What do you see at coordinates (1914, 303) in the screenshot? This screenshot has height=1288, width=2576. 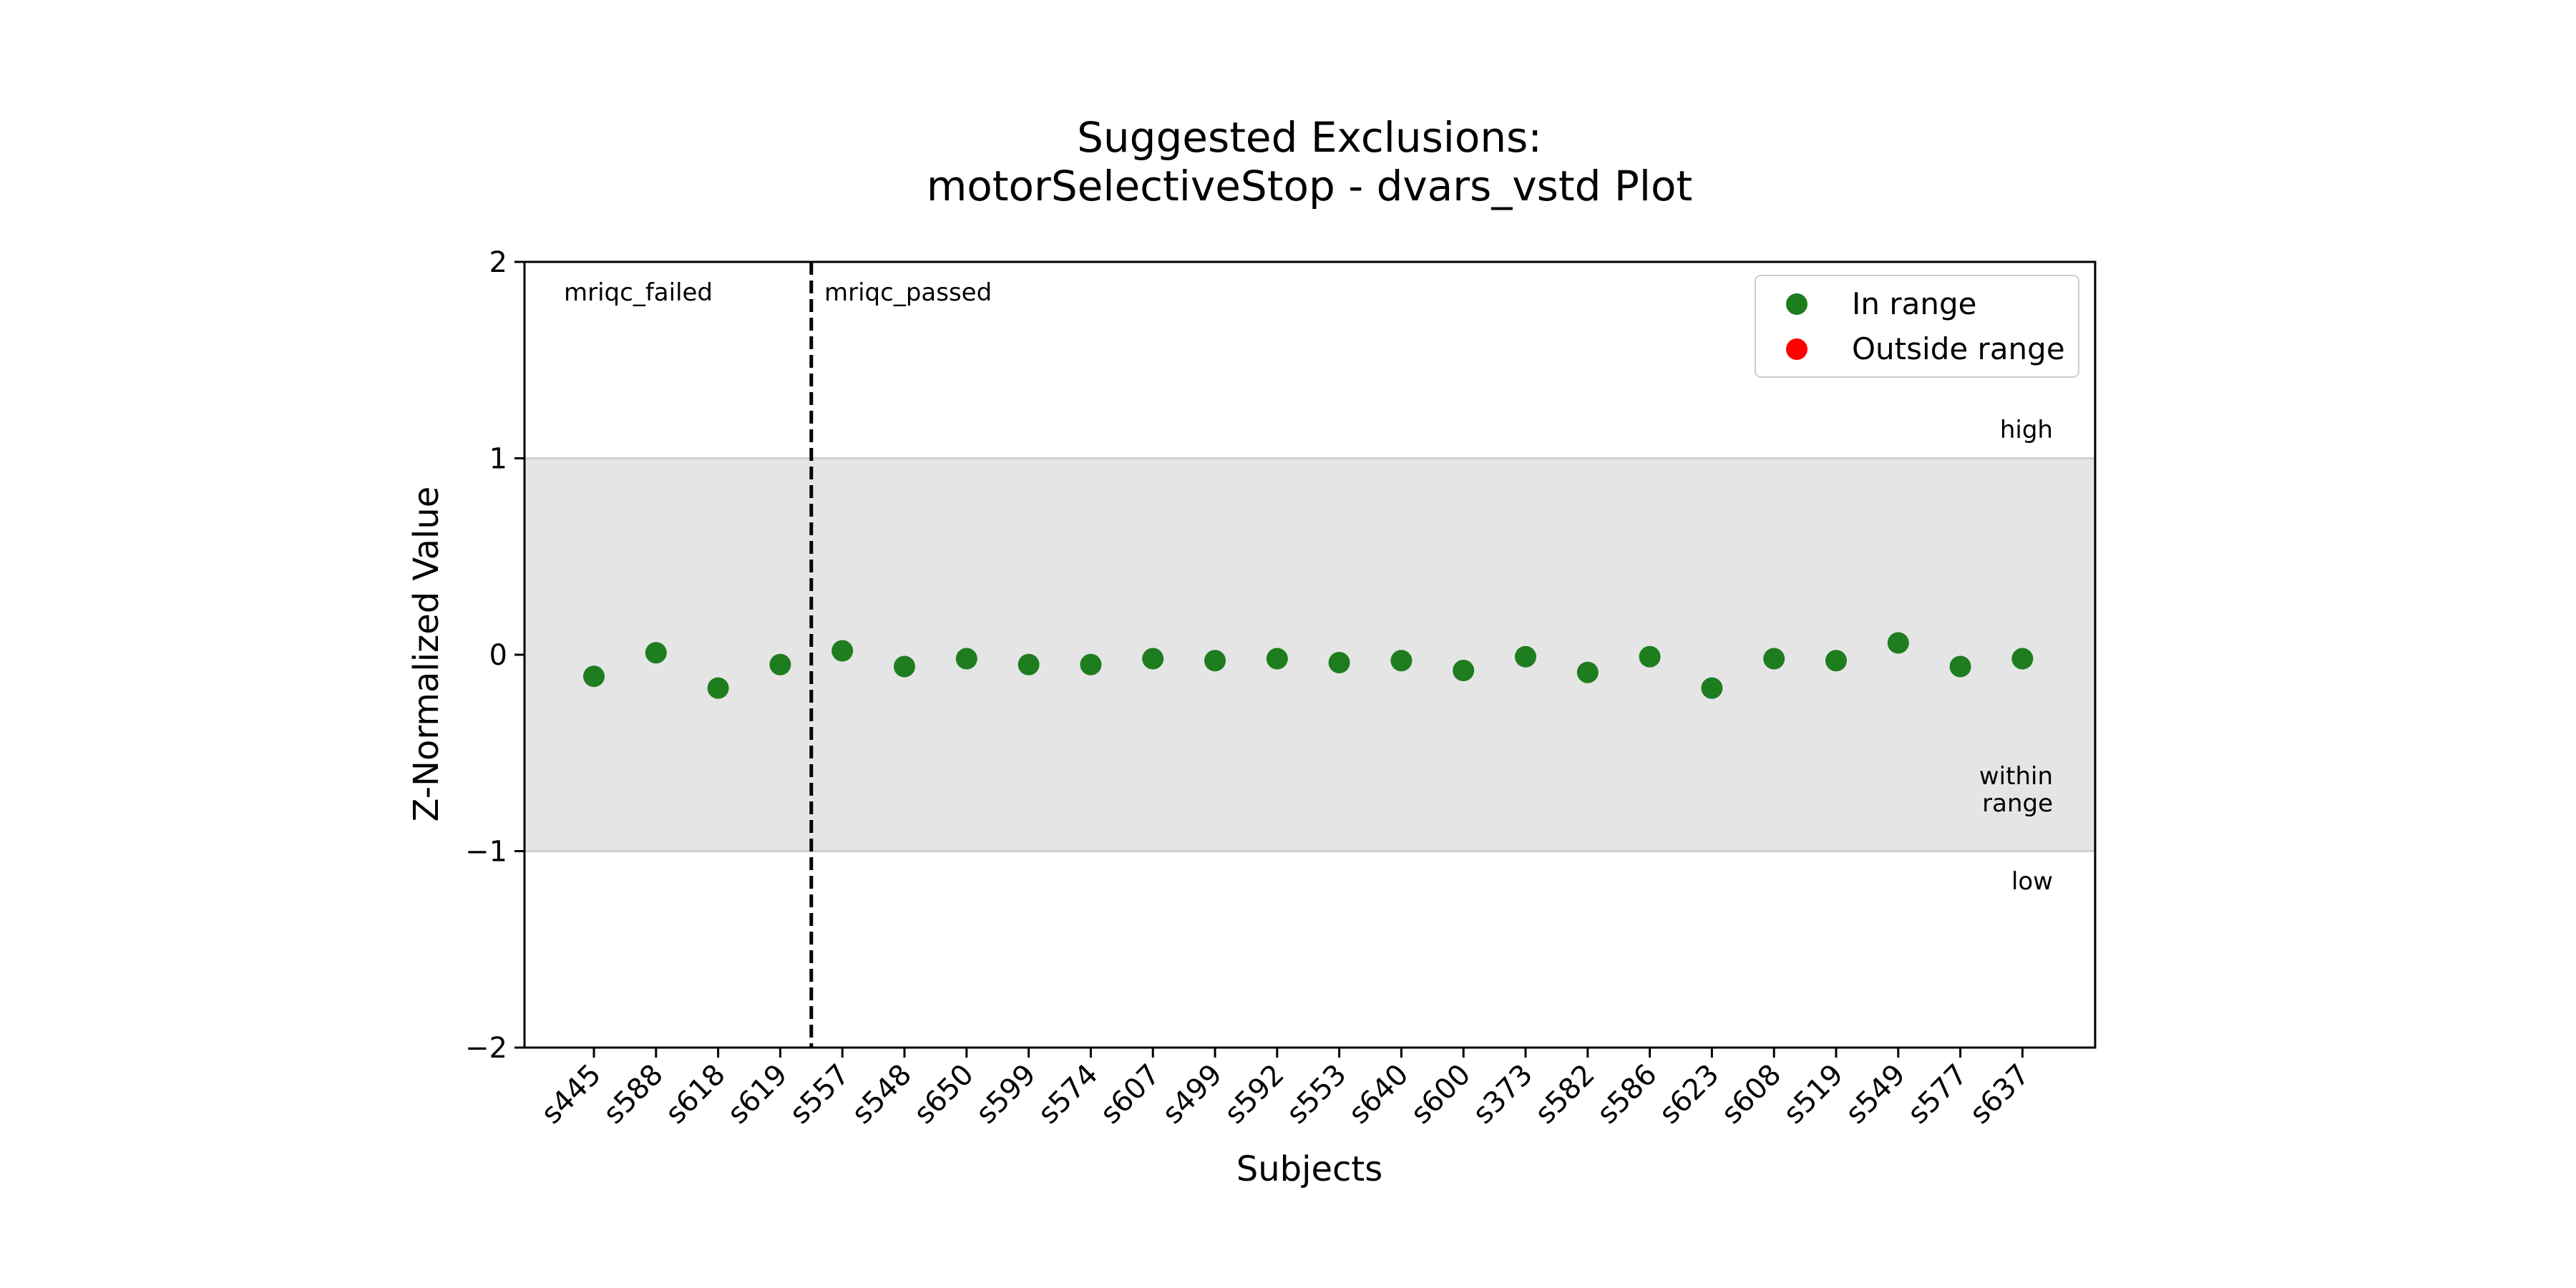 I see `legend-label-in-range: In range` at bounding box center [1914, 303].